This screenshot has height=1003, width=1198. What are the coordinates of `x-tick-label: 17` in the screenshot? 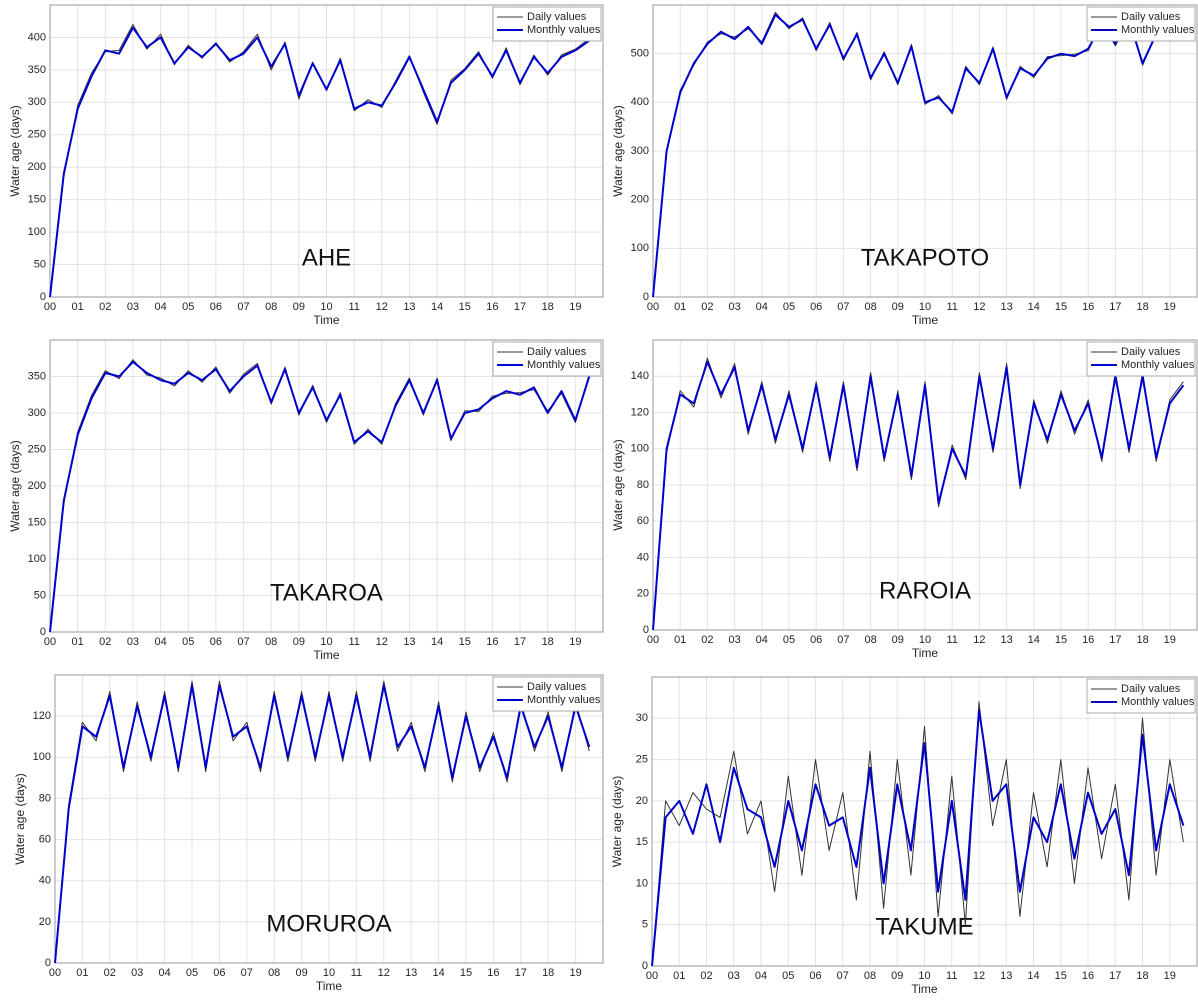 It's located at (1115, 640).